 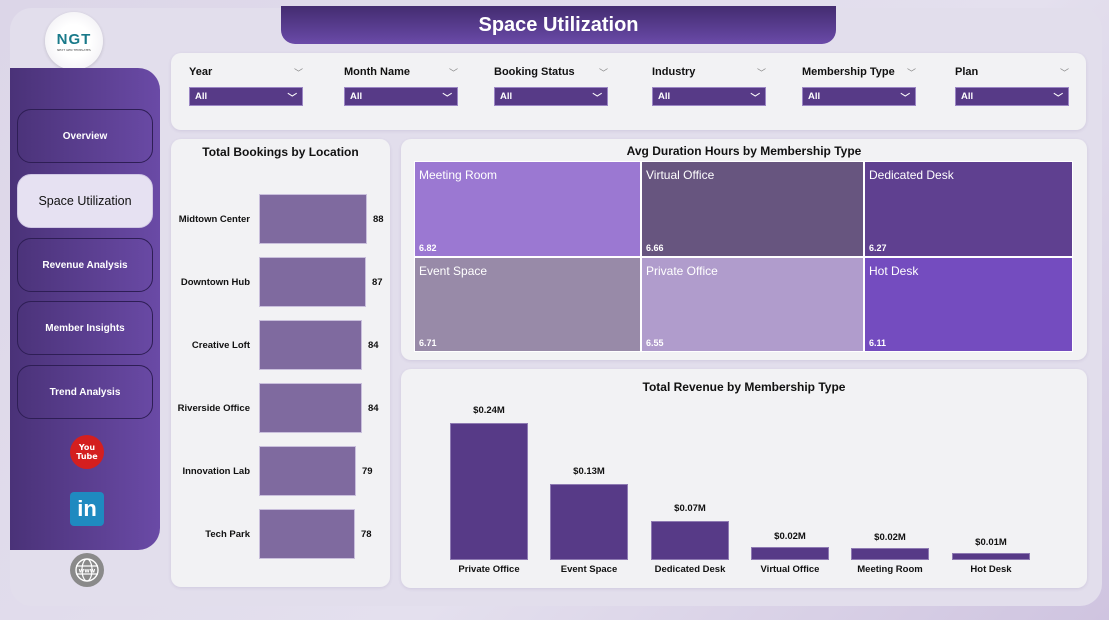 What do you see at coordinates (85, 265) in the screenshot?
I see `sidebar-item-revenue-analysis: Revenue Analysis` at bounding box center [85, 265].